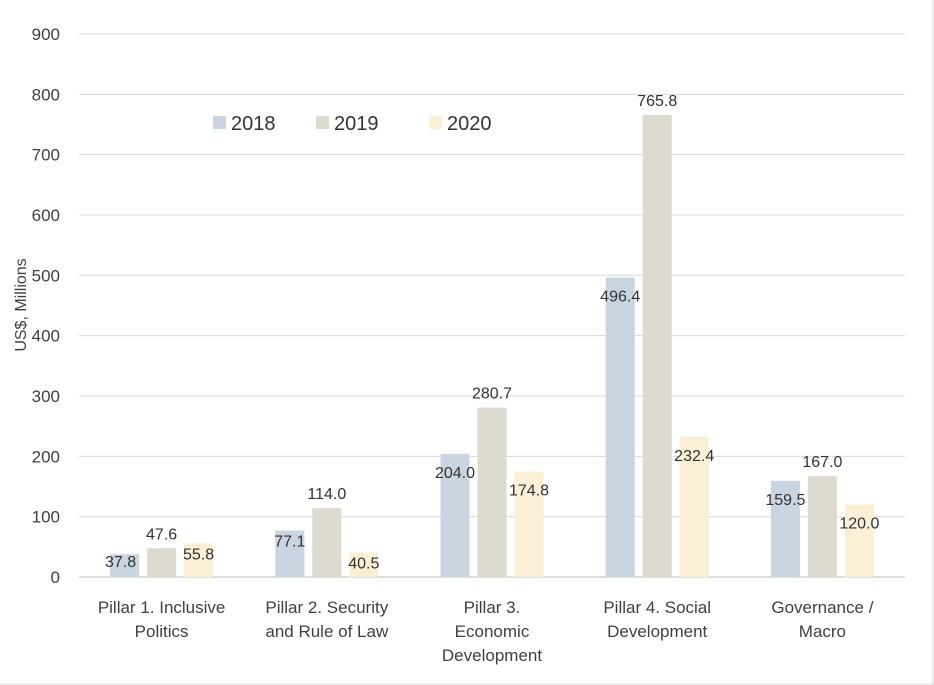  Describe the element at coordinates (162, 631) in the screenshot. I see `x-category-label: Politics` at that location.